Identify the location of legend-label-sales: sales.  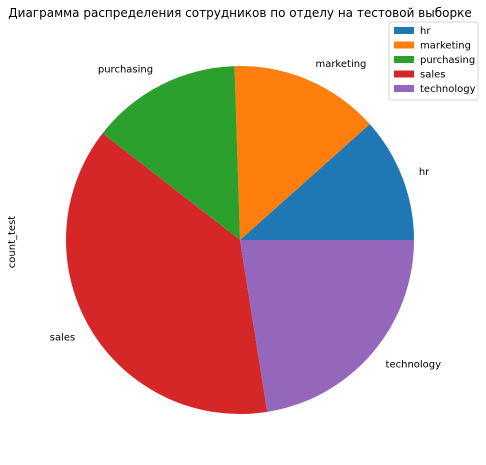
(432, 74).